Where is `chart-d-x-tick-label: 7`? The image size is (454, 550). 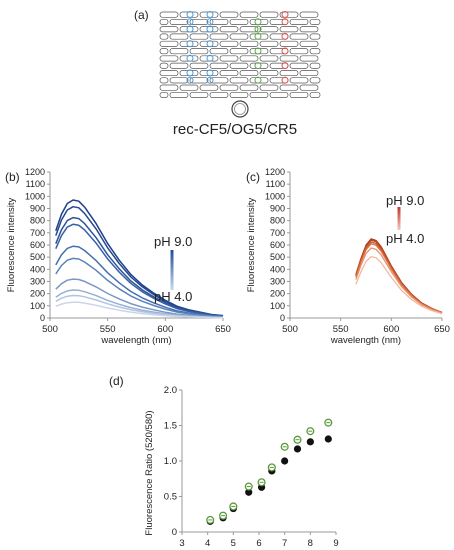 chart-d-x-tick-label: 7 is located at coordinates (284, 543).